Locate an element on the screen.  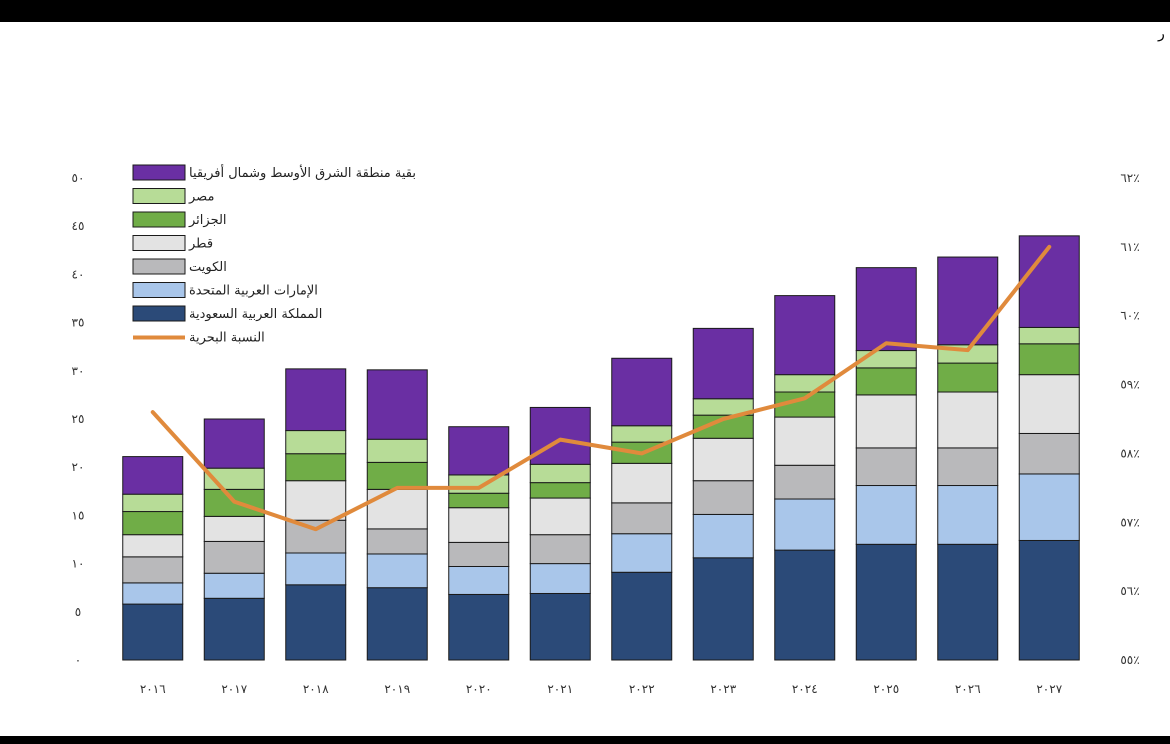
y2-tick-label: ٥٨٪ is located at coordinates (1129, 453).